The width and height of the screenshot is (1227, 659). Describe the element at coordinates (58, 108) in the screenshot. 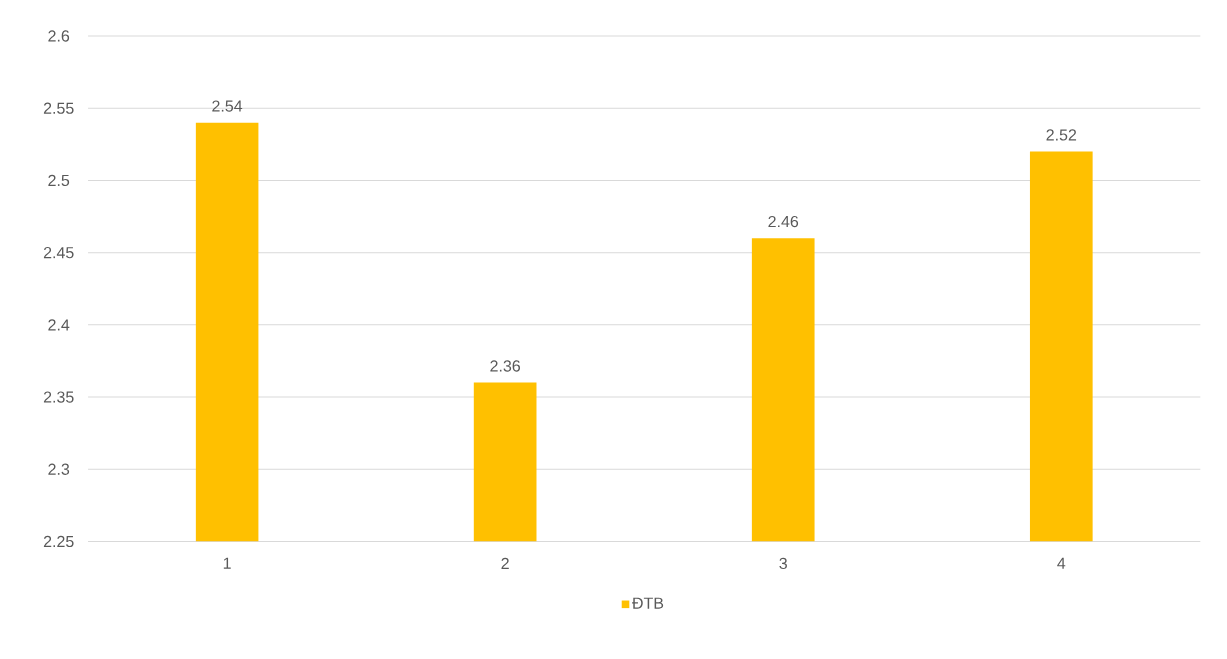

I see `y-tick-label: 2.55` at that location.